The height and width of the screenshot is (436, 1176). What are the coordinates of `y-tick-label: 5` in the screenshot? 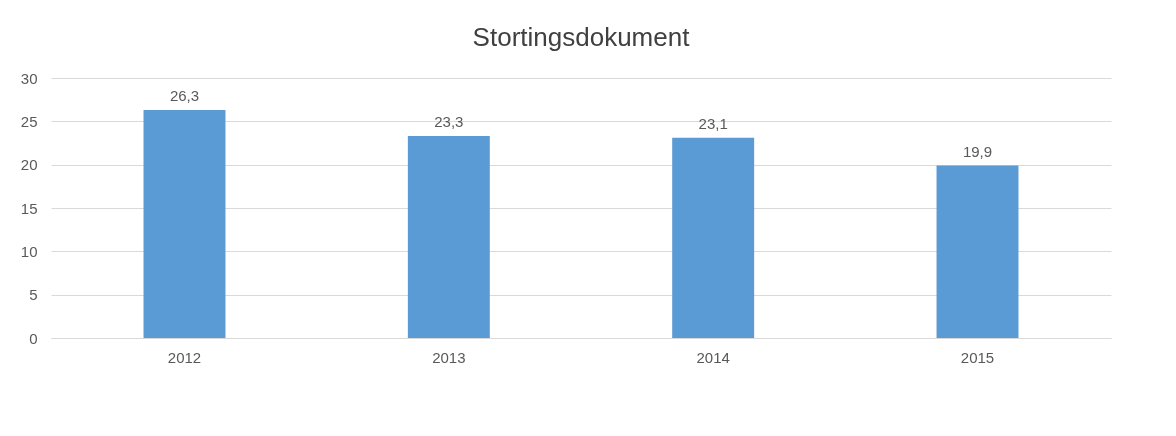 It's located at (33, 295).